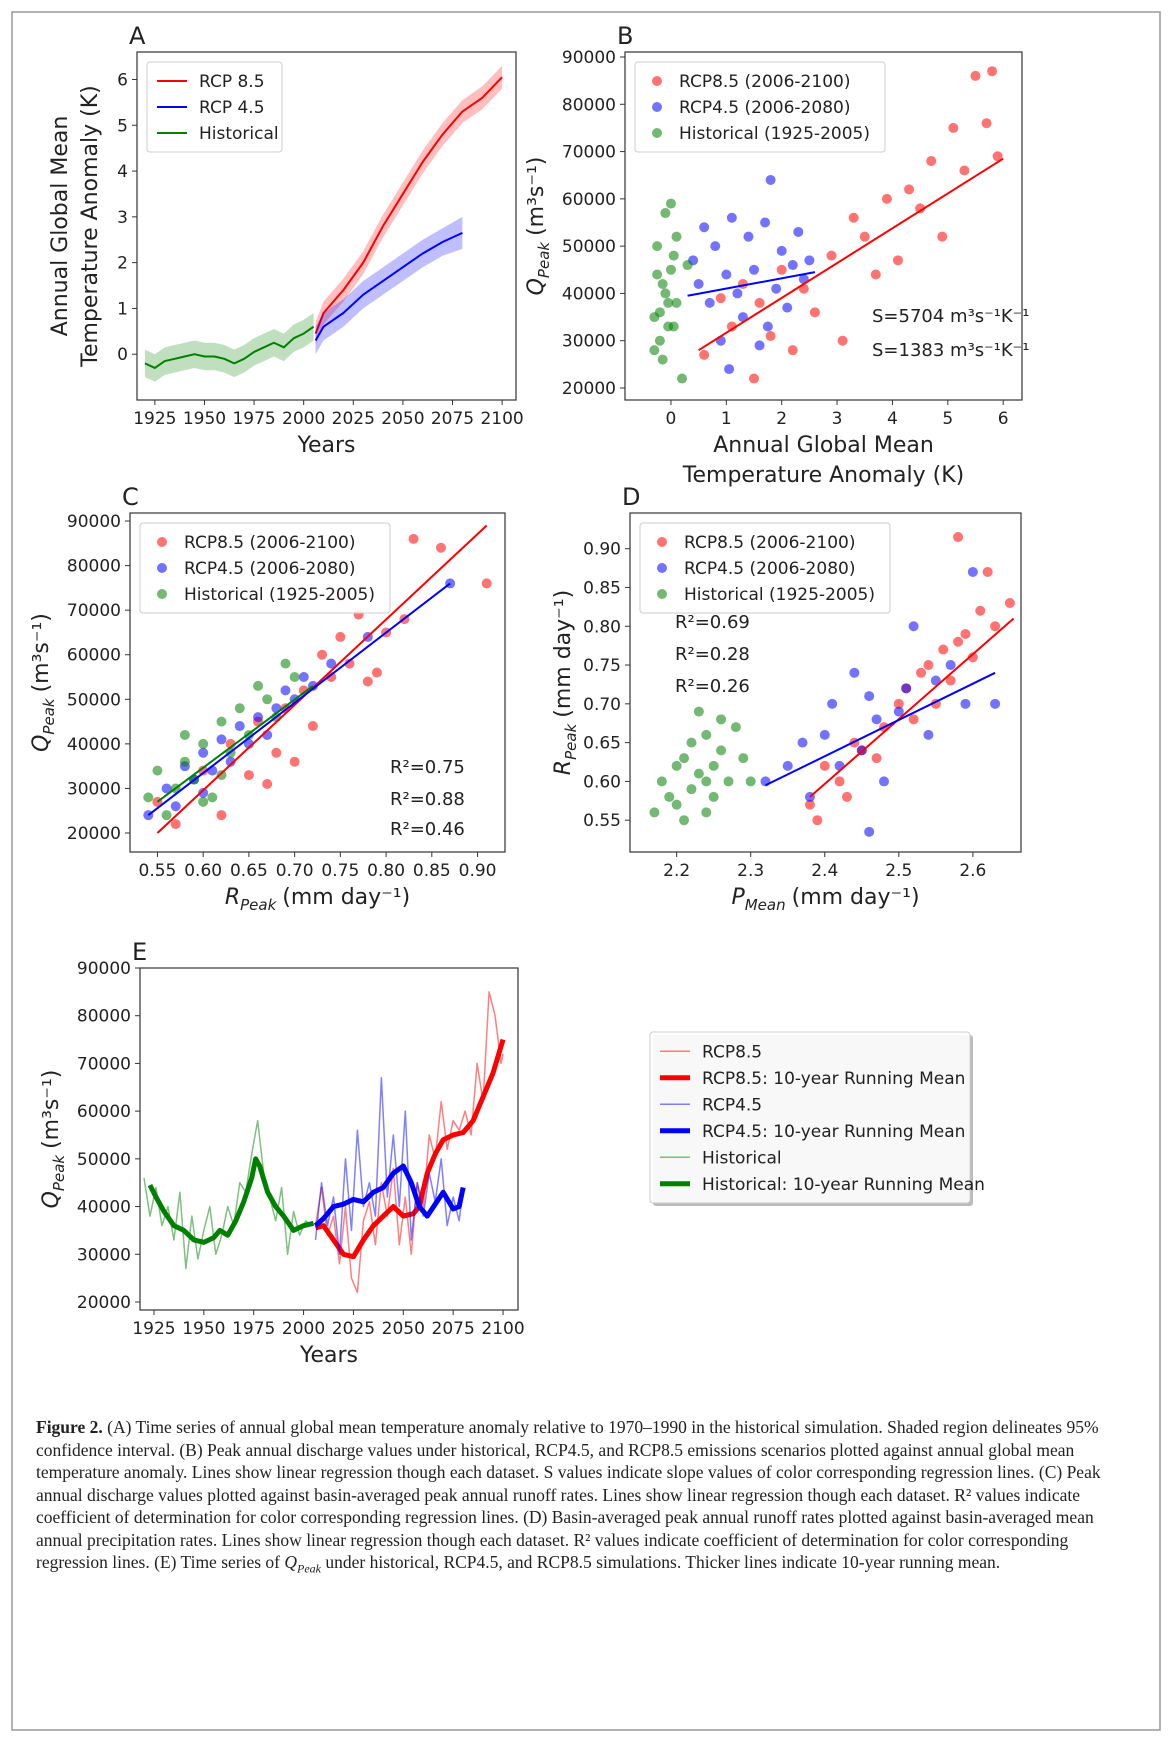 Image resolution: width=1173 pixels, height=1744 pixels. Describe the element at coordinates (950, 316) in the screenshot. I see `annotation: S=5704 m³s⁻¹K⁻¹` at that location.